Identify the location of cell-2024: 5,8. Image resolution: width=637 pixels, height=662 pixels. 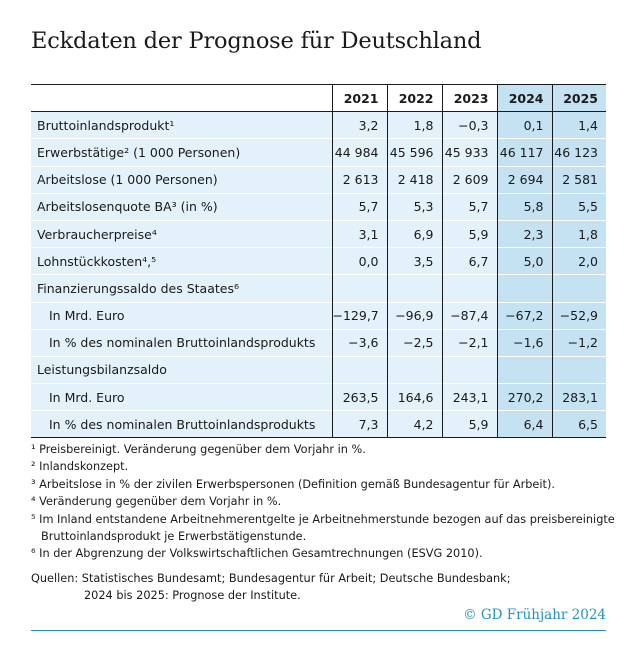
(524, 207).